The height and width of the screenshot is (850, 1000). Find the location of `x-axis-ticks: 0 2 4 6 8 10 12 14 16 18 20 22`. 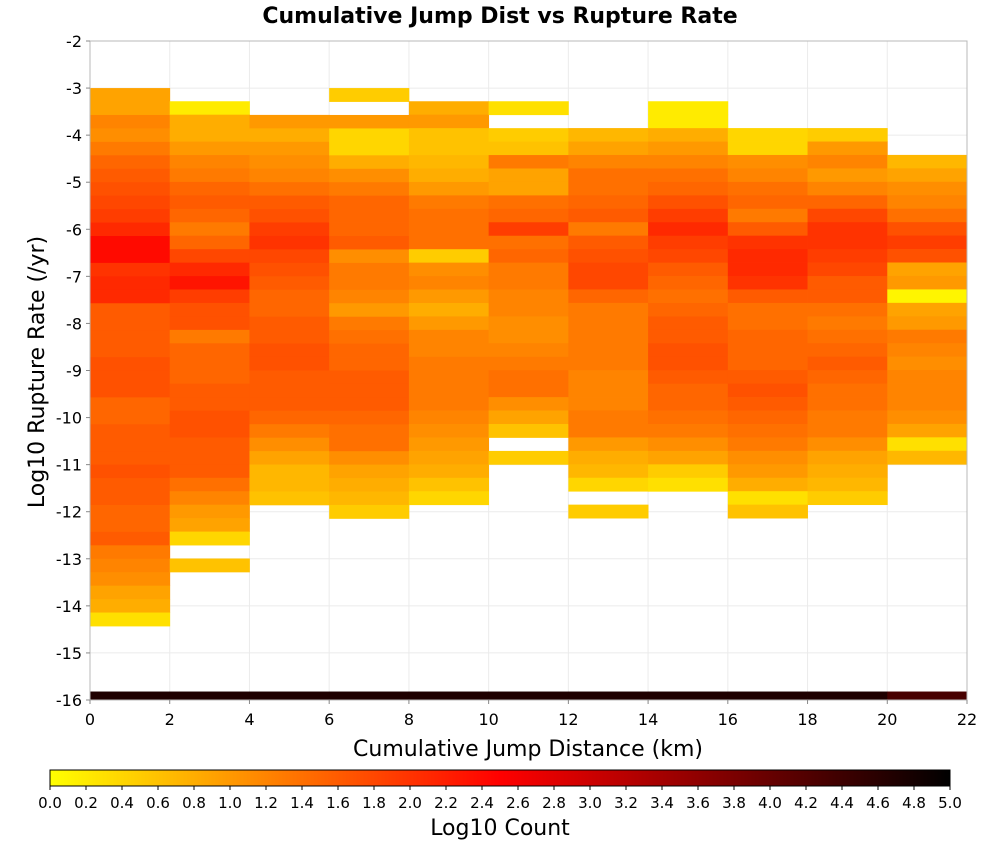

x-axis-ticks: 0 2 4 6 8 10 12 14 16 18 20 22 is located at coordinates (531, 714).